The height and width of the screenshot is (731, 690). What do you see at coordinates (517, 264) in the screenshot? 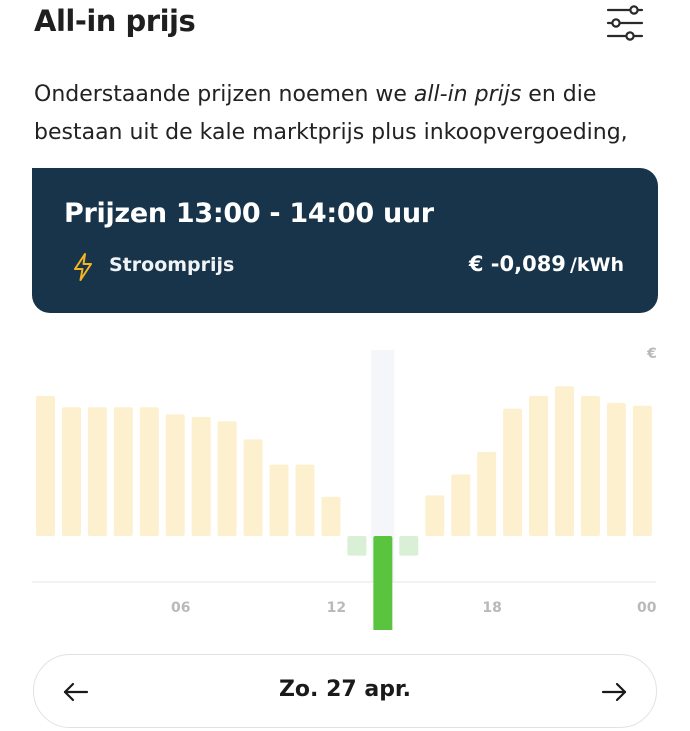
I see `price-value: € -0,089` at bounding box center [517, 264].